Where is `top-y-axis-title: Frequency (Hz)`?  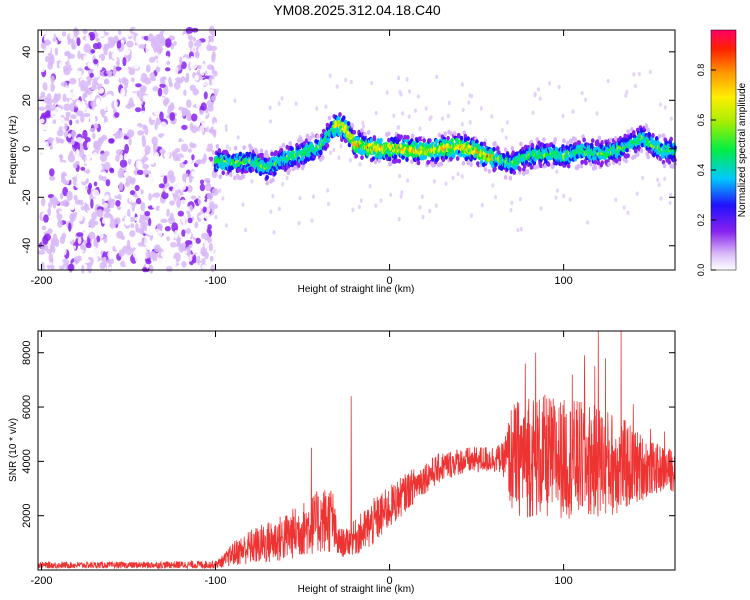 top-y-axis-title: Frequency (Hz) is located at coordinates (13, 150).